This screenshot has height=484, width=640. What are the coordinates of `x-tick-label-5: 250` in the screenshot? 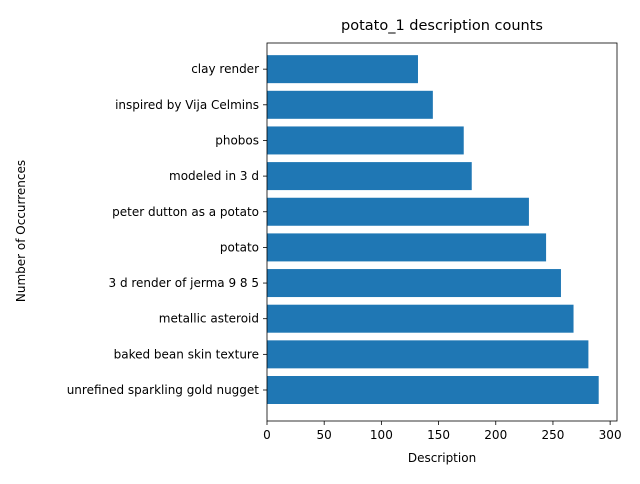 It's located at (552, 435).